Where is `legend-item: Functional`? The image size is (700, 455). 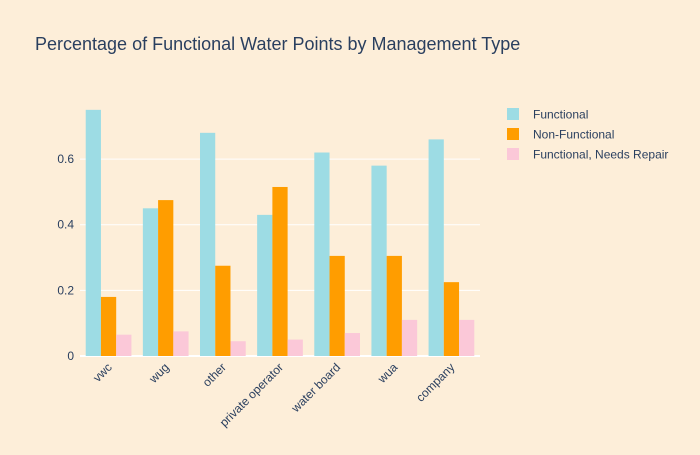 legend-item: Functional is located at coordinates (547, 115).